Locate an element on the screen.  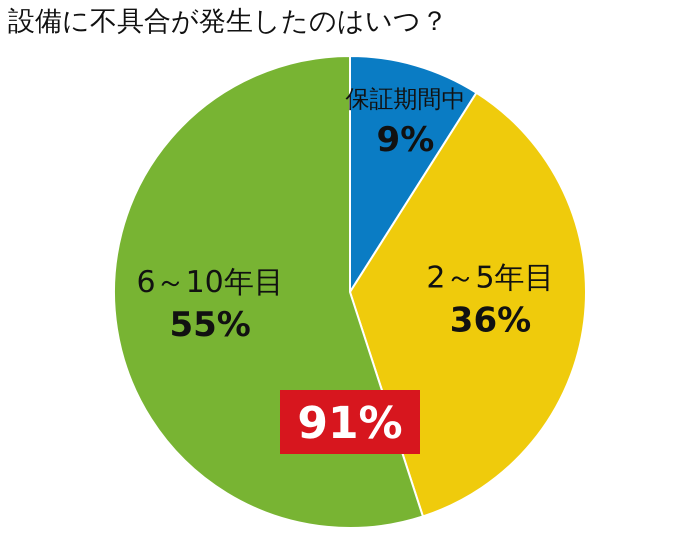
data-label: 36% is located at coordinates (491, 320).